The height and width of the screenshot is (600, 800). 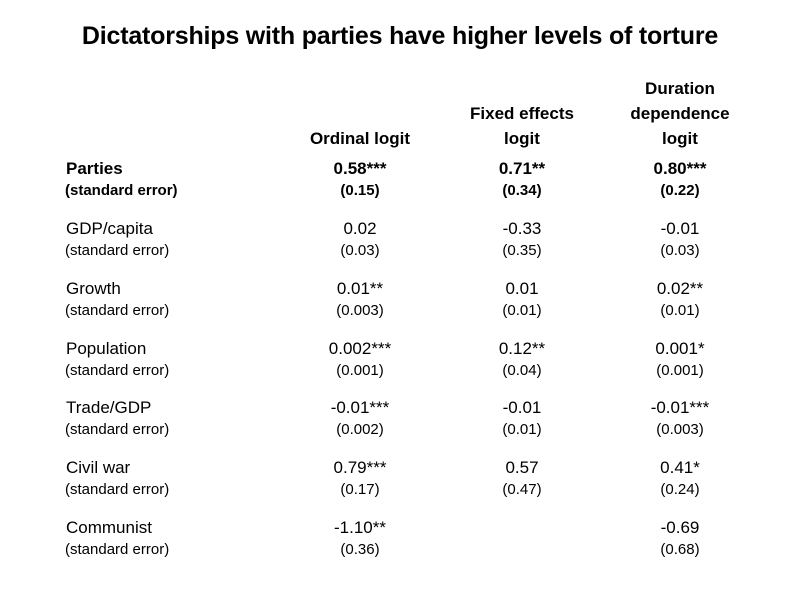 What do you see at coordinates (522, 168) in the screenshot?
I see `coef-fixed-effects: 0.71**` at bounding box center [522, 168].